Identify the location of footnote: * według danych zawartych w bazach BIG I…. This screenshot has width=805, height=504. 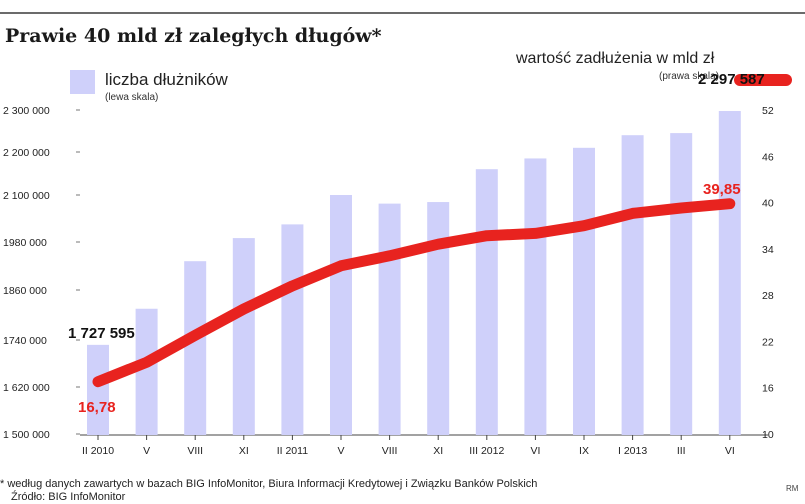
(269, 484).